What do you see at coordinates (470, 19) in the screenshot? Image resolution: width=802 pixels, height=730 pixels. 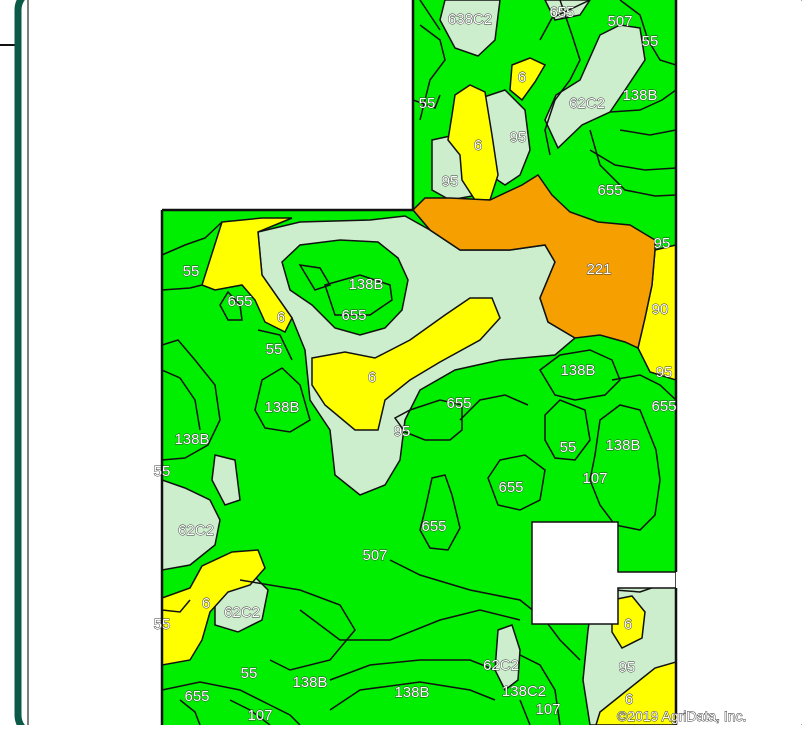 I see `soil-label-638c2: 638C2` at bounding box center [470, 19].